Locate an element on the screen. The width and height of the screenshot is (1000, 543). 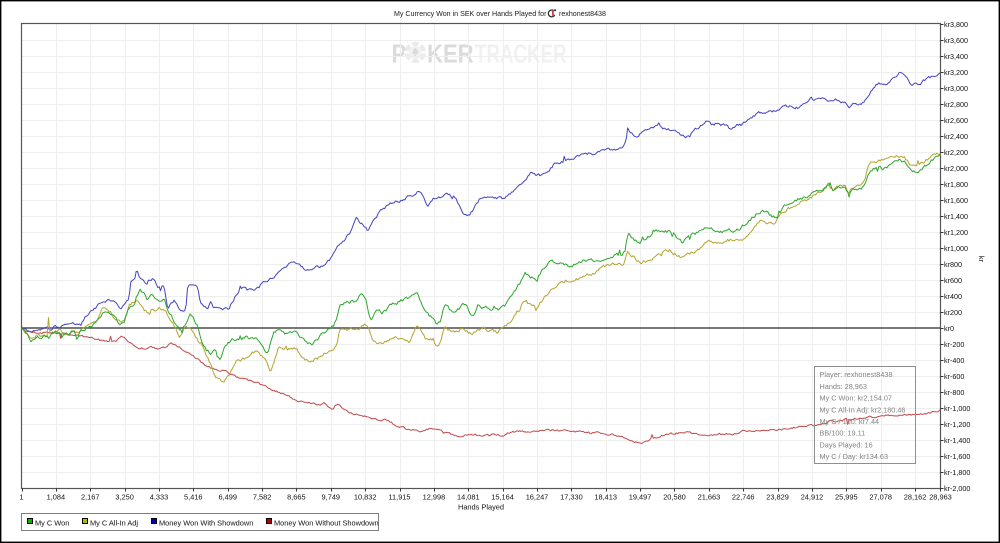
svg-text: kr-1,000 is located at coordinates (957, 408).